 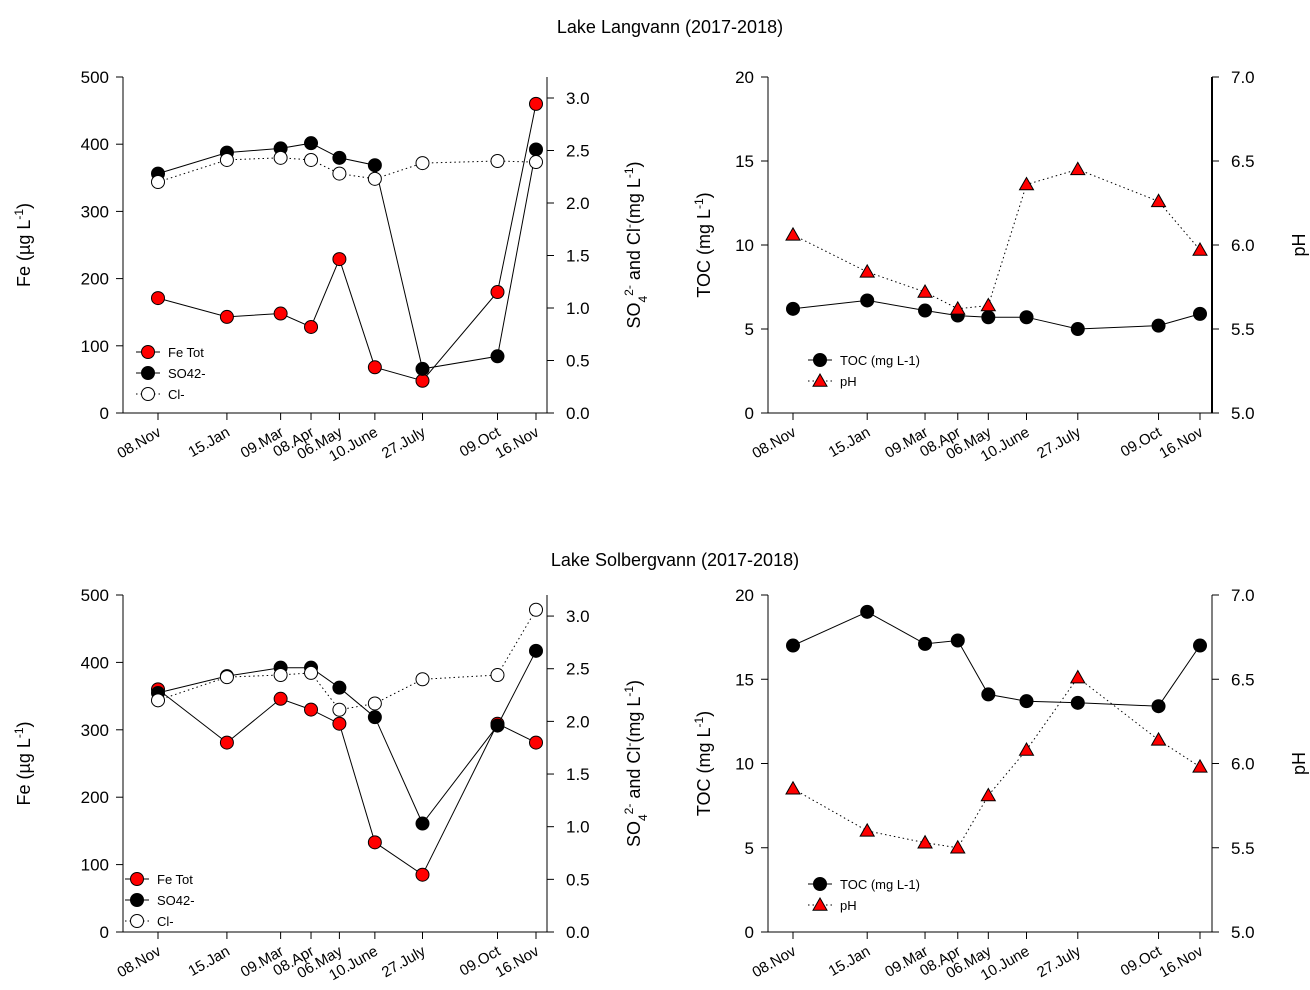 What do you see at coordinates (1243, 245) in the screenshot?
I see `y-tick-label-right: 6.0` at bounding box center [1243, 245].